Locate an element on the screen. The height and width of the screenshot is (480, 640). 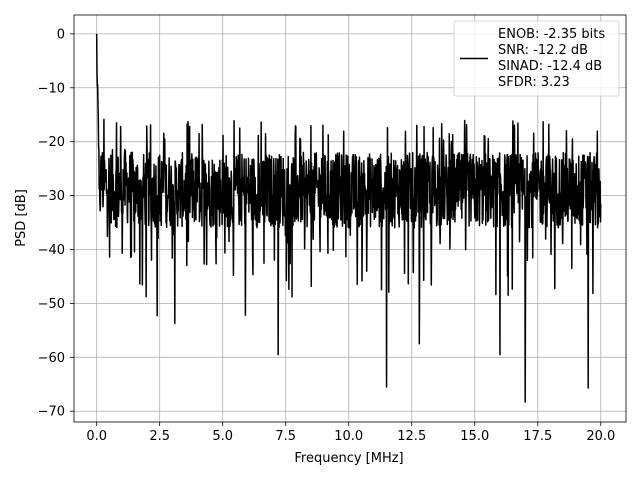
legend-entry-sinad: SINAD: -12.4 dB is located at coordinates (550, 66).